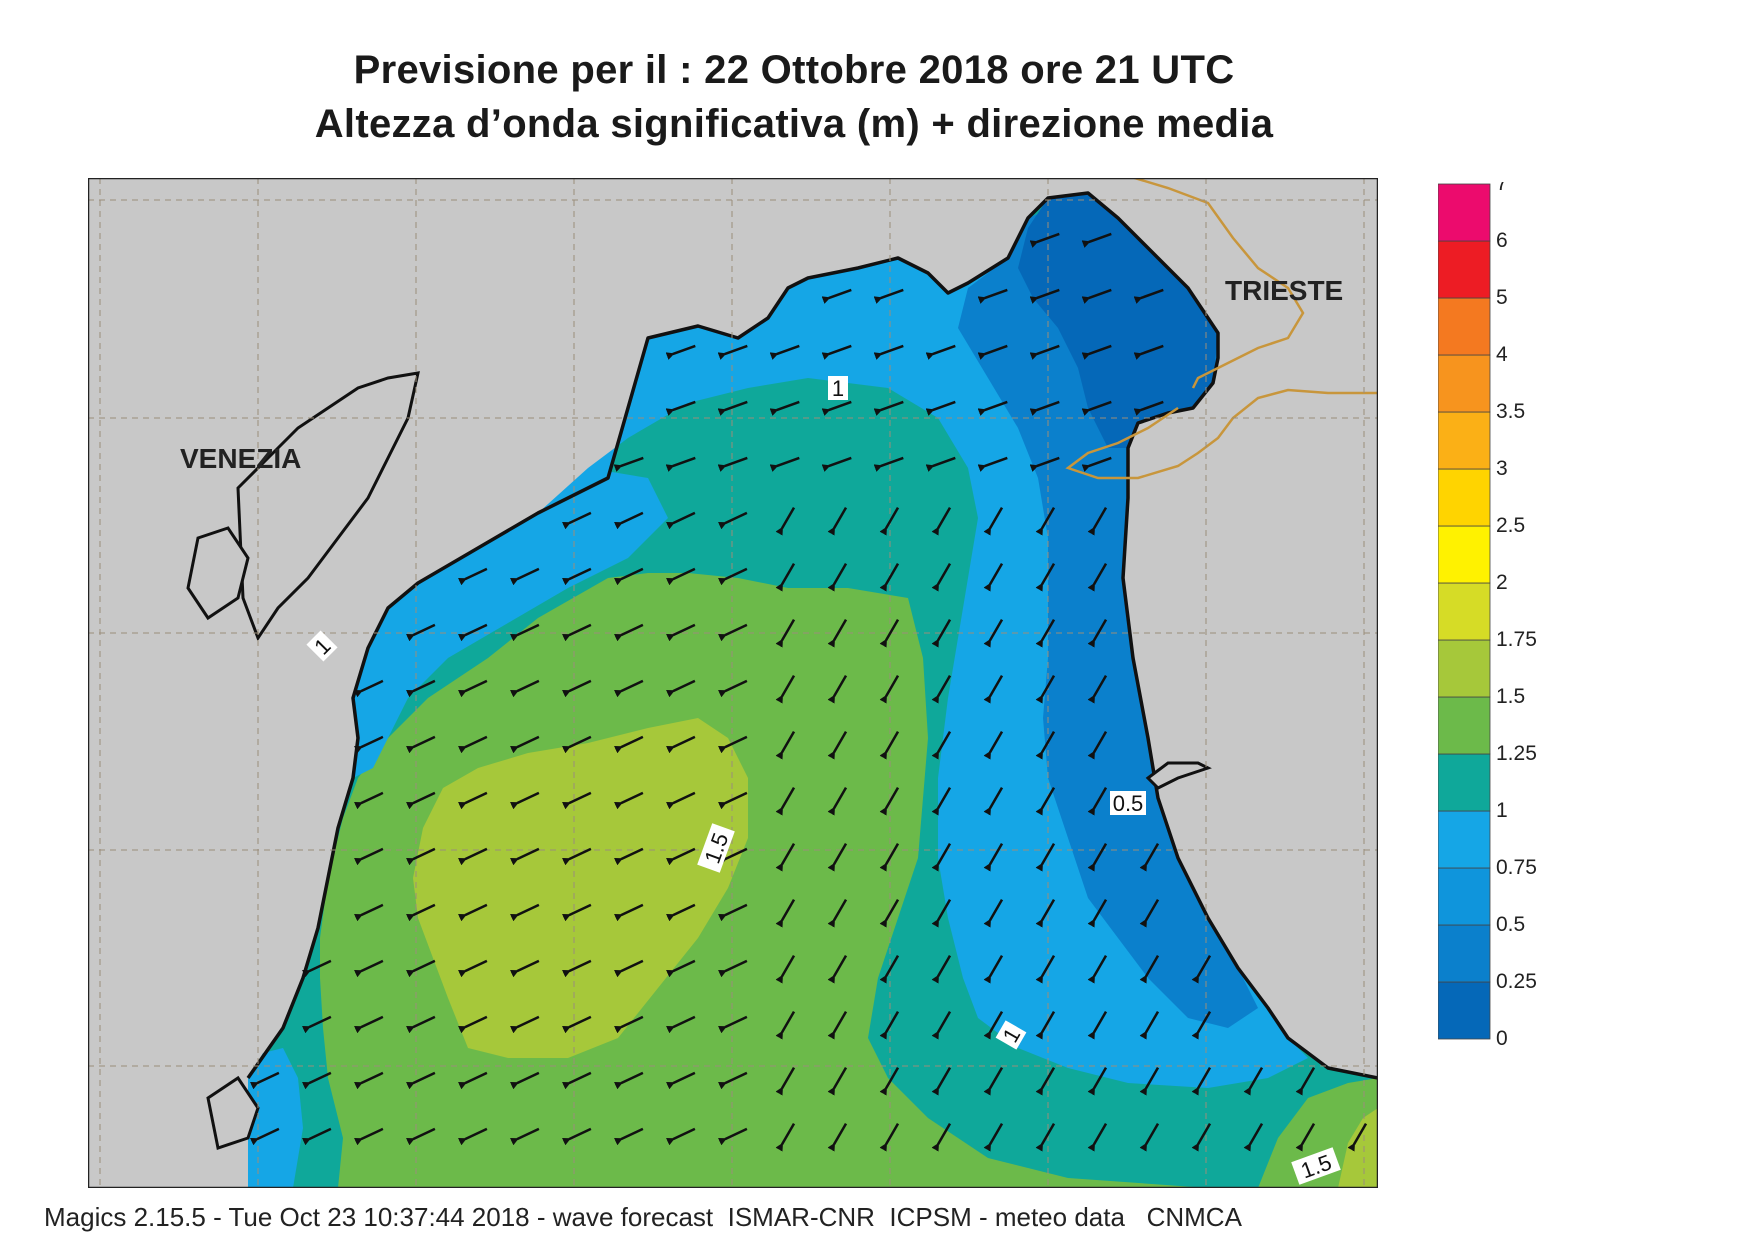  I want to click on legend-tick: 1, so click(1502, 810).